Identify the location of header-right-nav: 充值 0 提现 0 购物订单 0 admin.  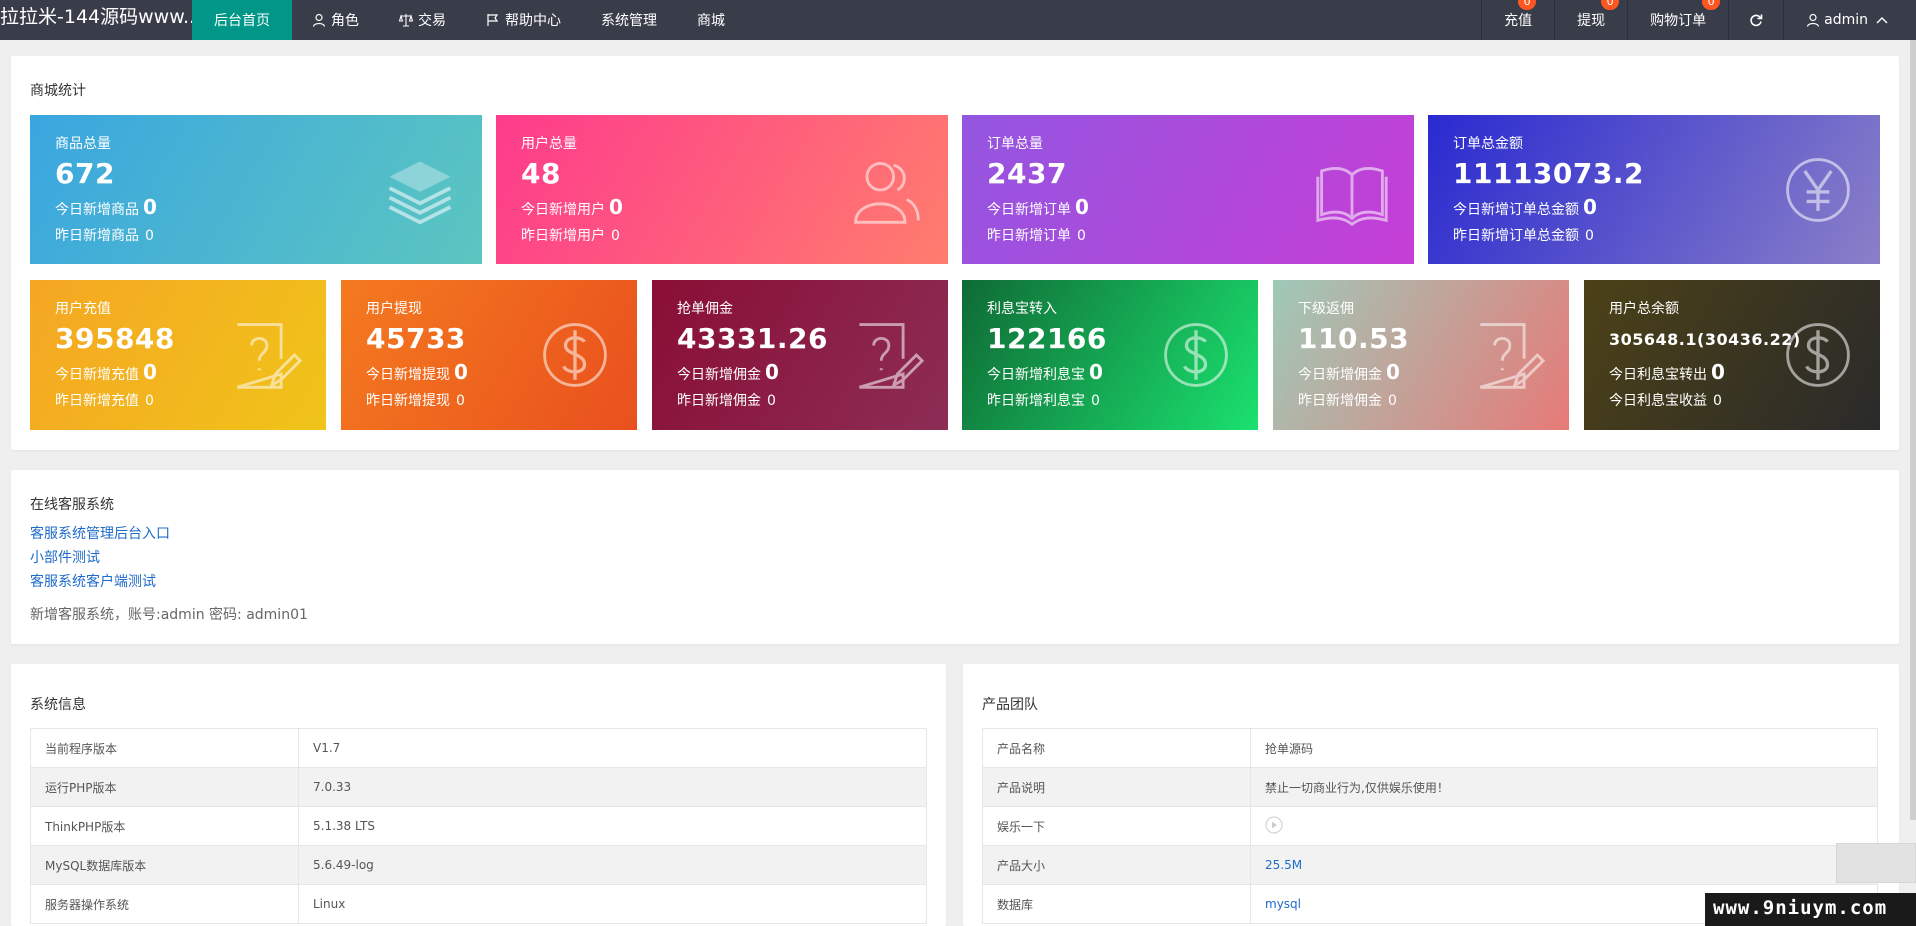
(1698, 20).